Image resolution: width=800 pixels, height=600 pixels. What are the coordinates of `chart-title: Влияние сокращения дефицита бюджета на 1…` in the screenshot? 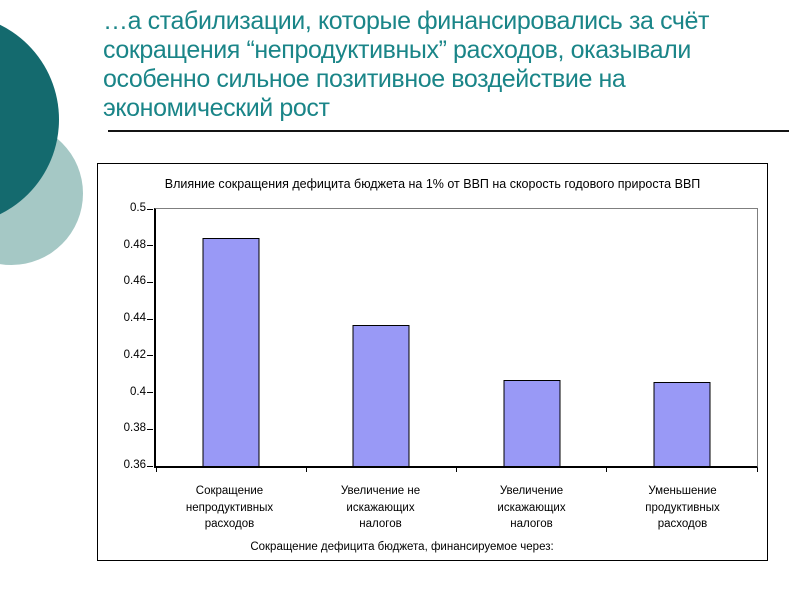 It's located at (432, 184).